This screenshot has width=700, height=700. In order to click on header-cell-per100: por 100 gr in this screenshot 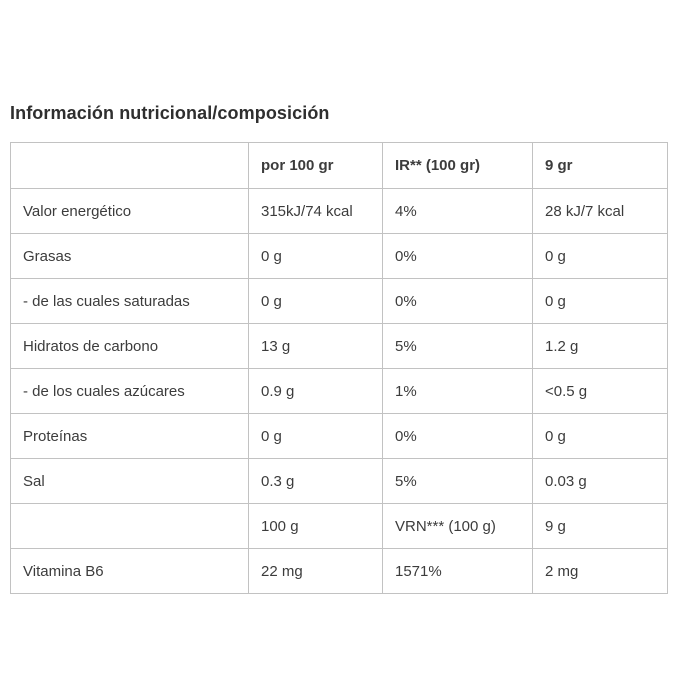, I will do `click(315, 165)`.